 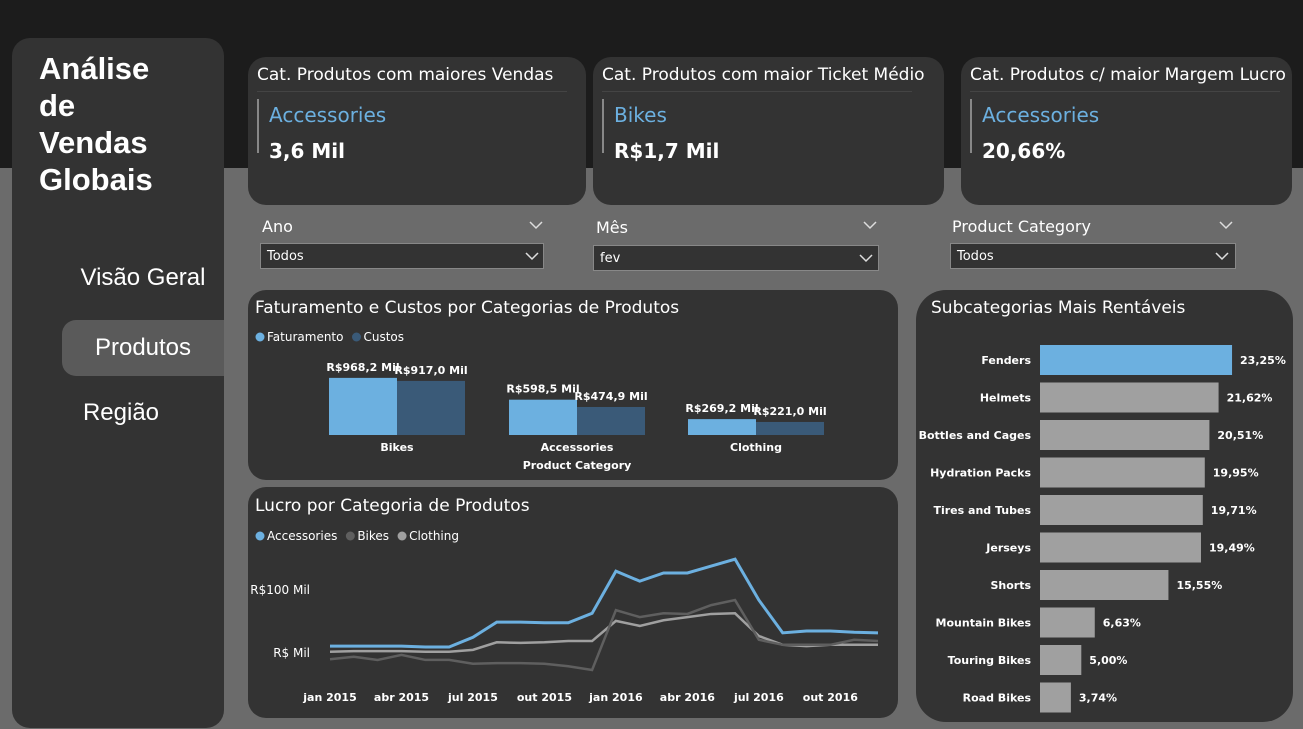 What do you see at coordinates (980, 473) in the screenshot?
I see `y-tick-label: Hydration Packs` at bounding box center [980, 473].